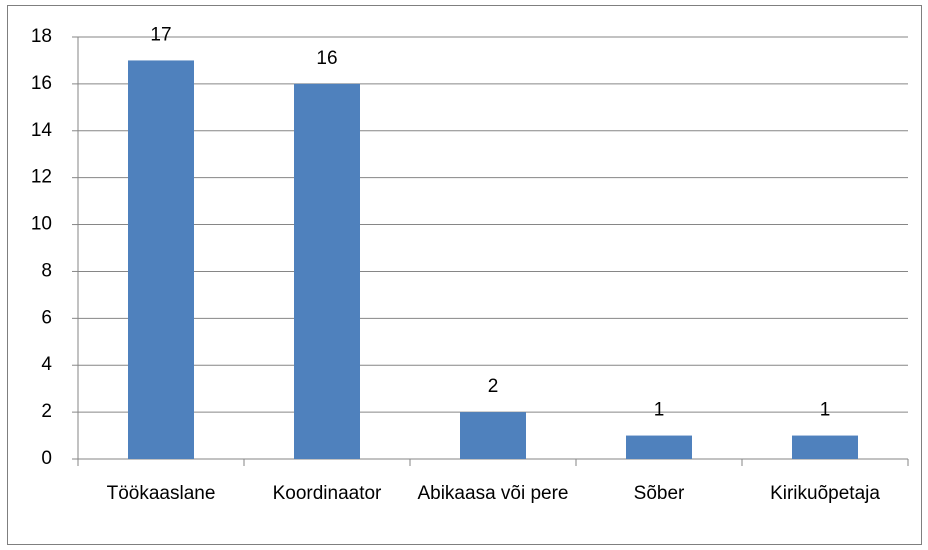 Image resolution: width=928 pixels, height=550 pixels. What do you see at coordinates (46, 411) in the screenshot?
I see `y-tick-label: 2` at bounding box center [46, 411].